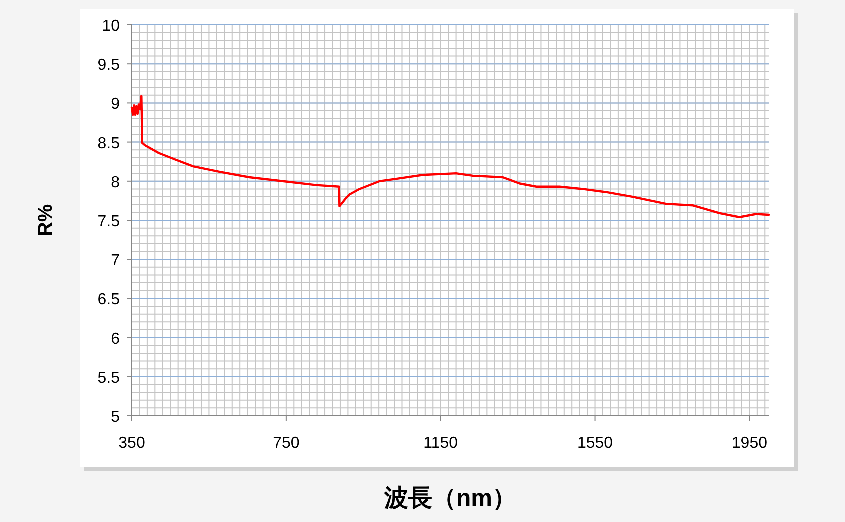 The height and width of the screenshot is (522, 845). What do you see at coordinates (441, 443) in the screenshot?
I see `x-tick-label: 1150` at bounding box center [441, 443].